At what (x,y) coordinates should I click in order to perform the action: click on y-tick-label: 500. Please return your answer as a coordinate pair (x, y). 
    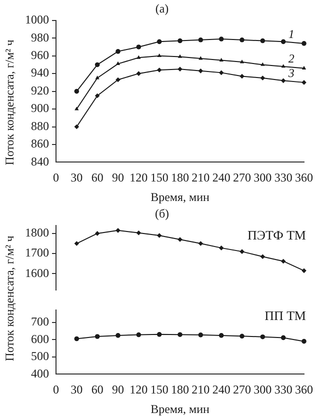
    Looking at the image, I should click on (40, 356).